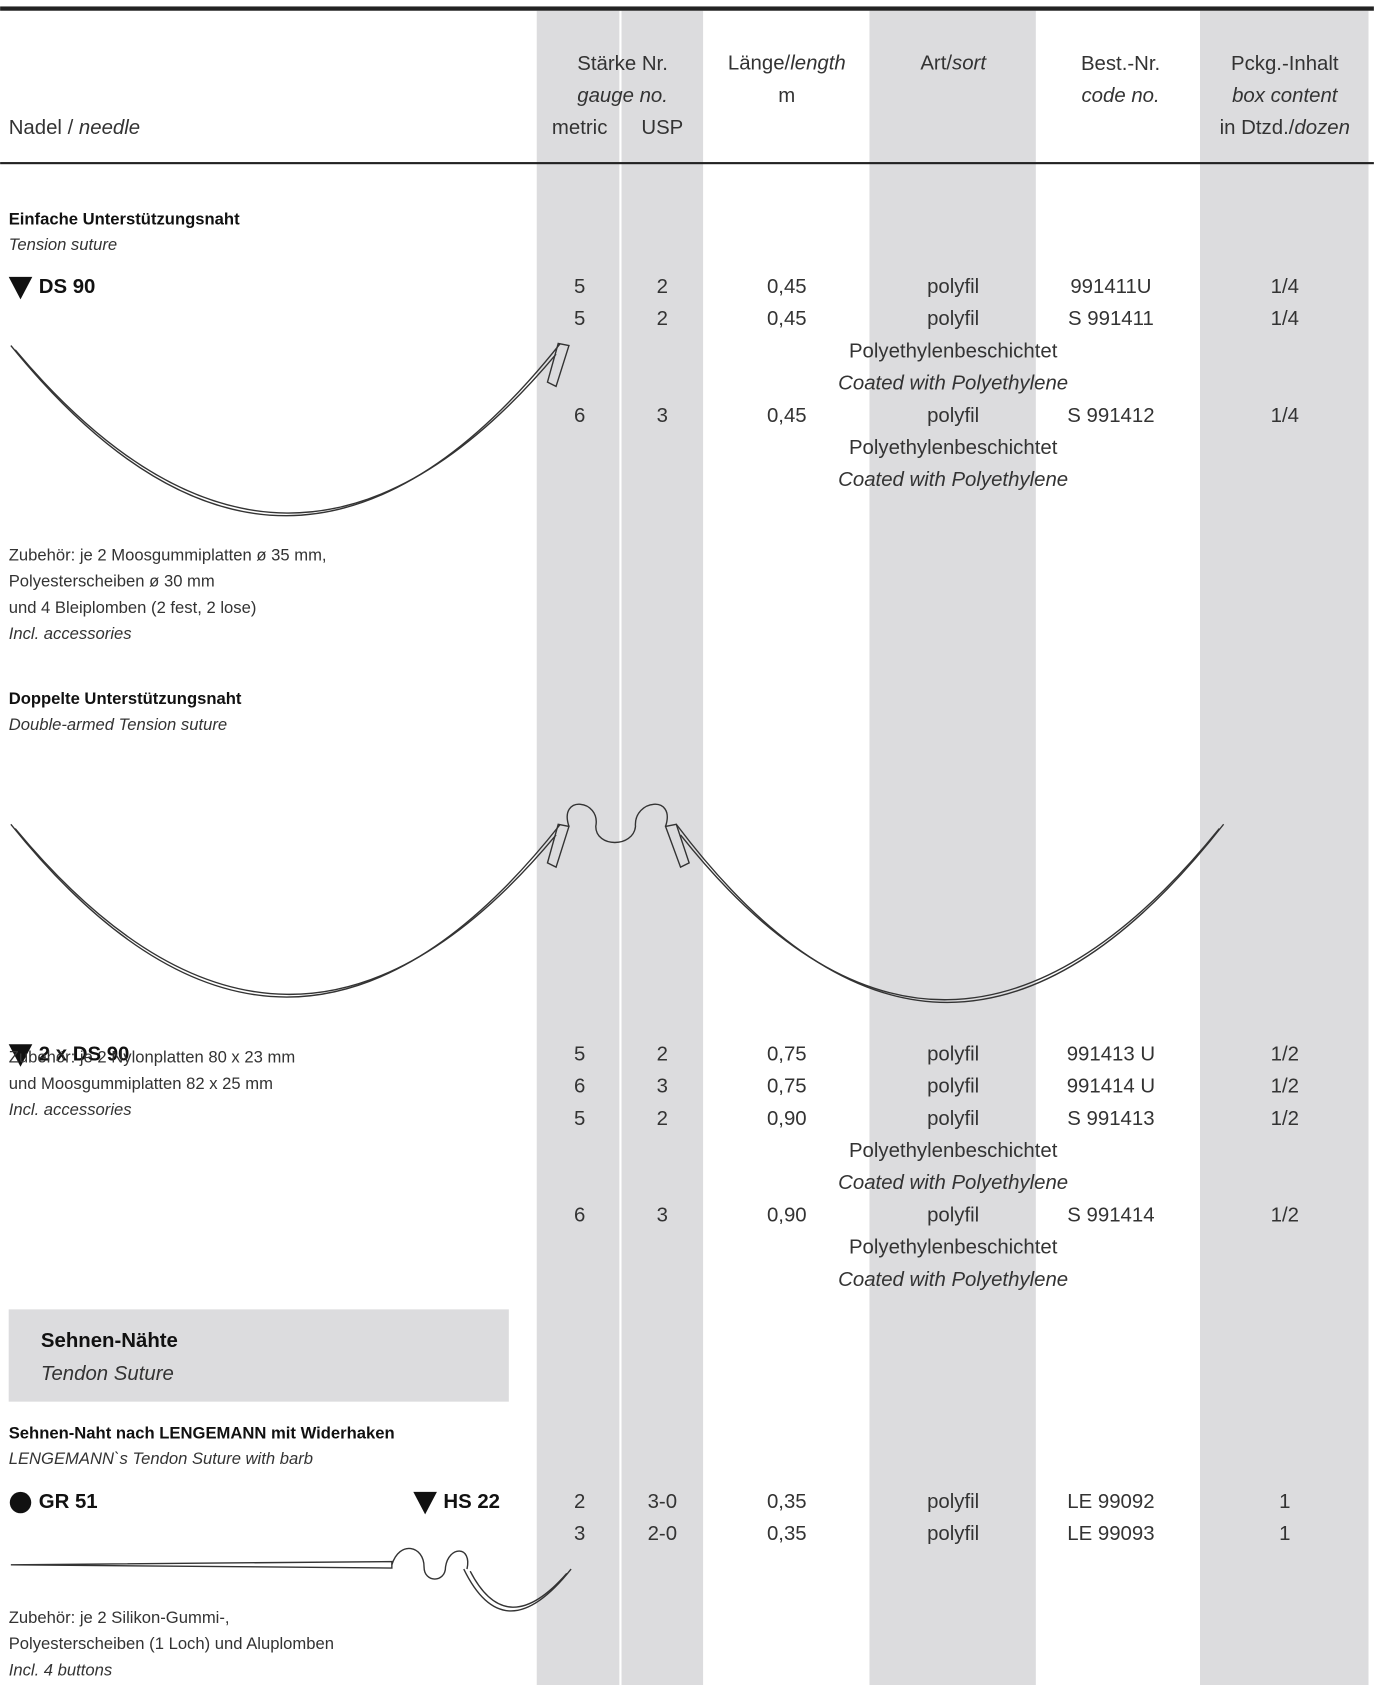 This screenshot has height=1685, width=1374. Describe the element at coordinates (124, 218) in the screenshot. I see `section-title: Einfache Unterstützungsnaht` at that location.